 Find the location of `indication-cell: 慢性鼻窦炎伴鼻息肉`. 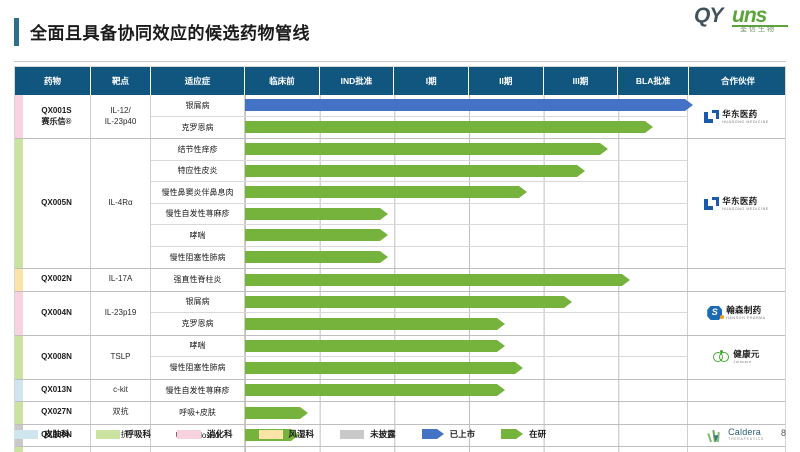

indication-cell: 慢性鼻窦炎伴鼻息肉 is located at coordinates (198, 192).